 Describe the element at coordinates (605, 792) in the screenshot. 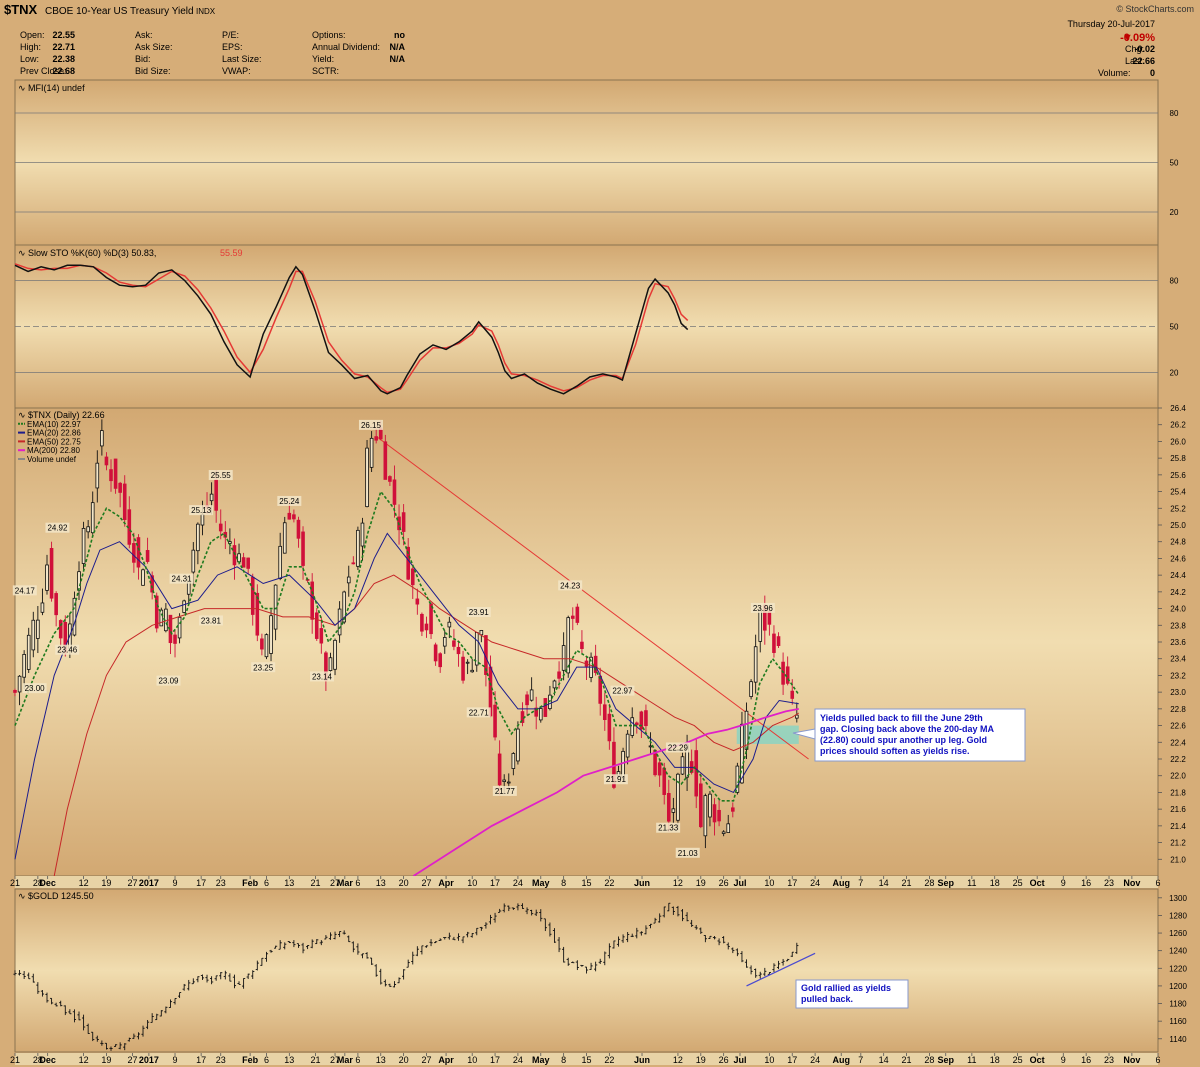

I see `ma200-line` at that location.